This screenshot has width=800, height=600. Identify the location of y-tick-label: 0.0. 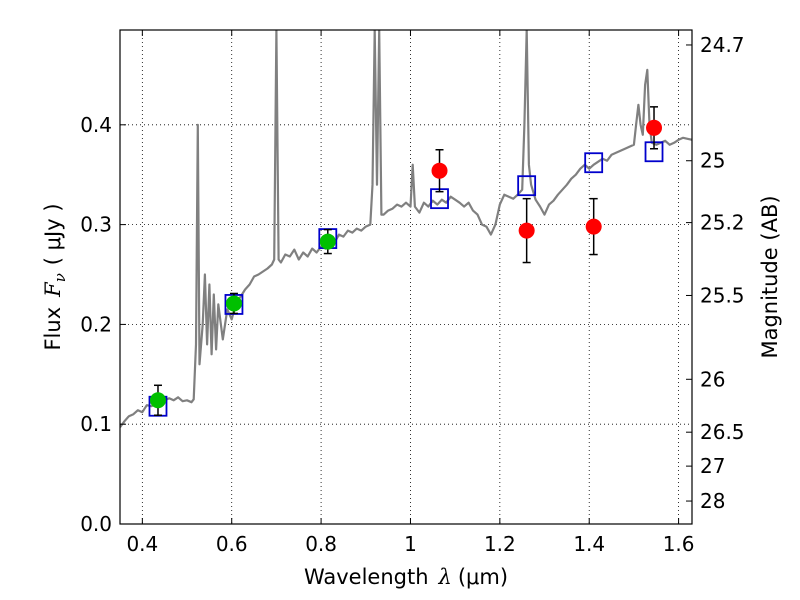
(96, 524).